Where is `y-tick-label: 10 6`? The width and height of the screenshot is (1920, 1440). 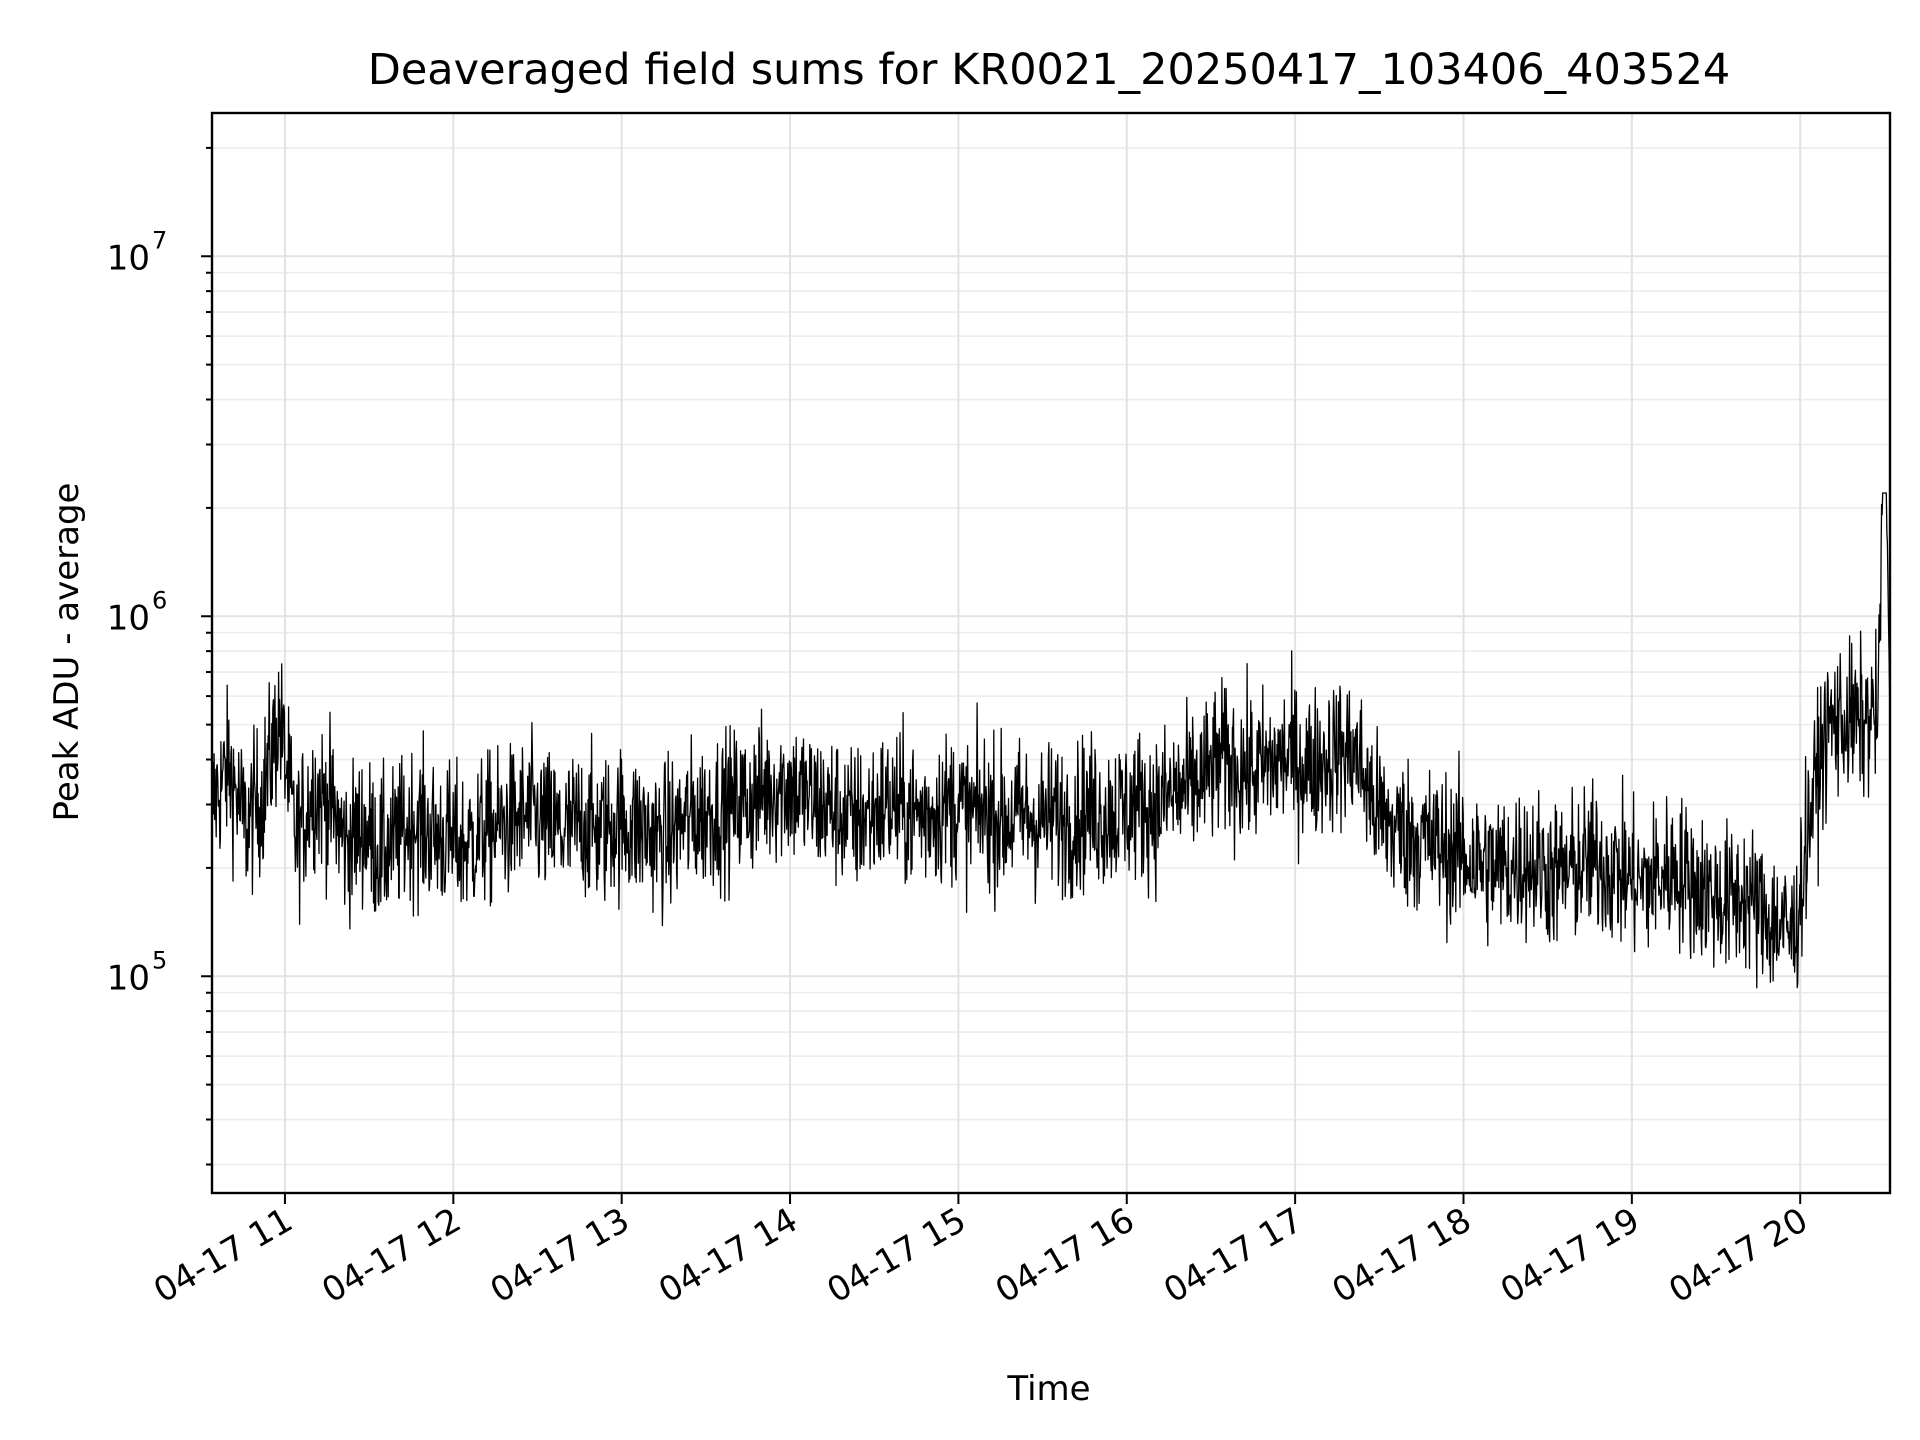 y-tick-label: 10 6 is located at coordinates (137, 612).